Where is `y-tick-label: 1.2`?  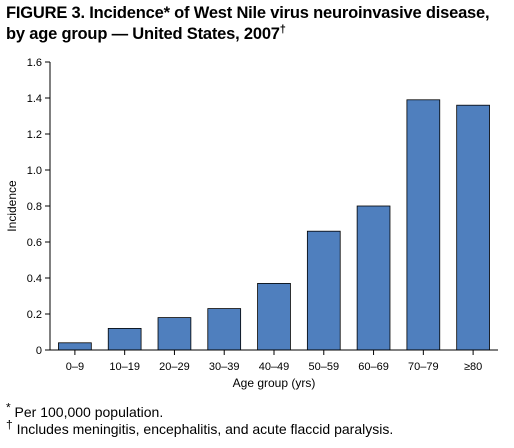
y-tick-label: 1.2 is located at coordinates (34, 135).